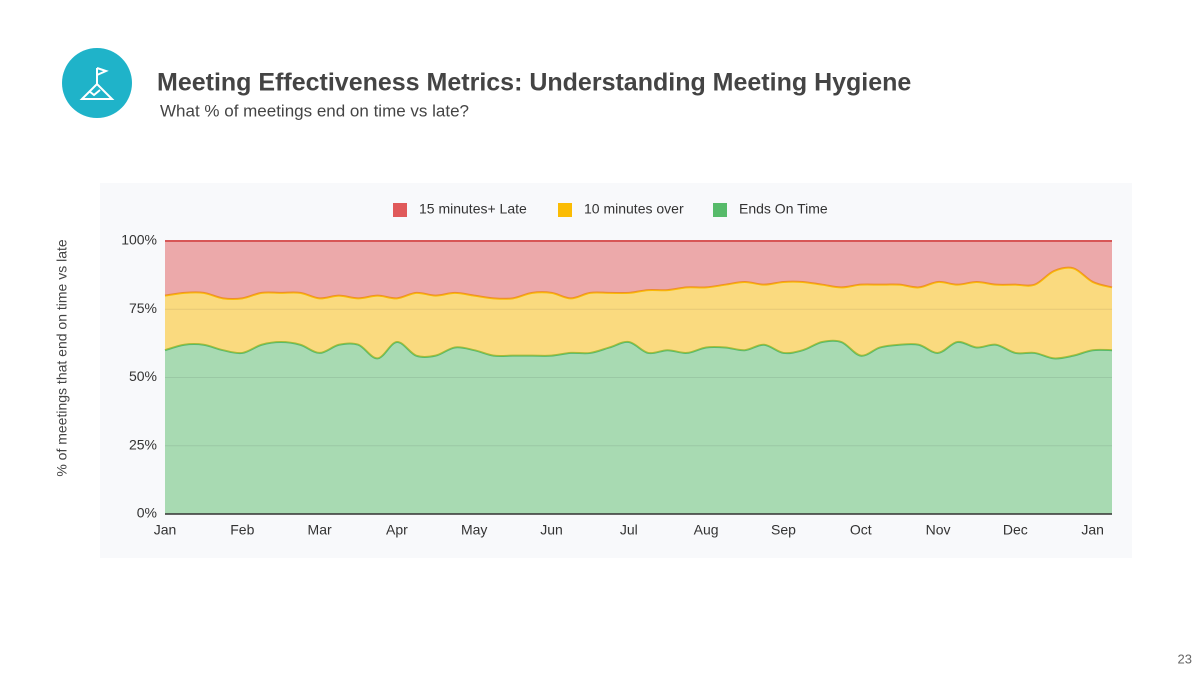  What do you see at coordinates (706, 530) in the screenshot?
I see `x-tick-label: Aug` at bounding box center [706, 530].